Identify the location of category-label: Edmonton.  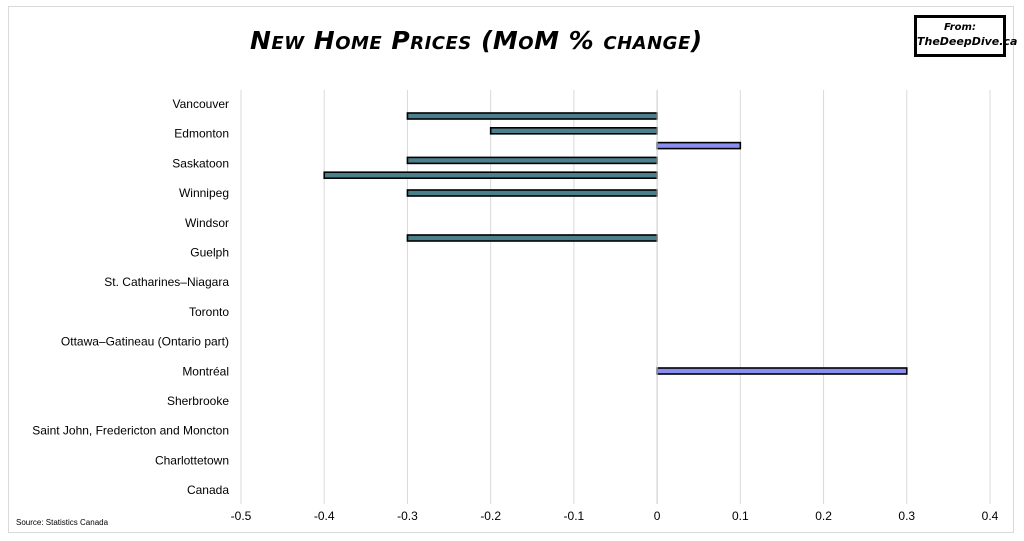
(201, 134).